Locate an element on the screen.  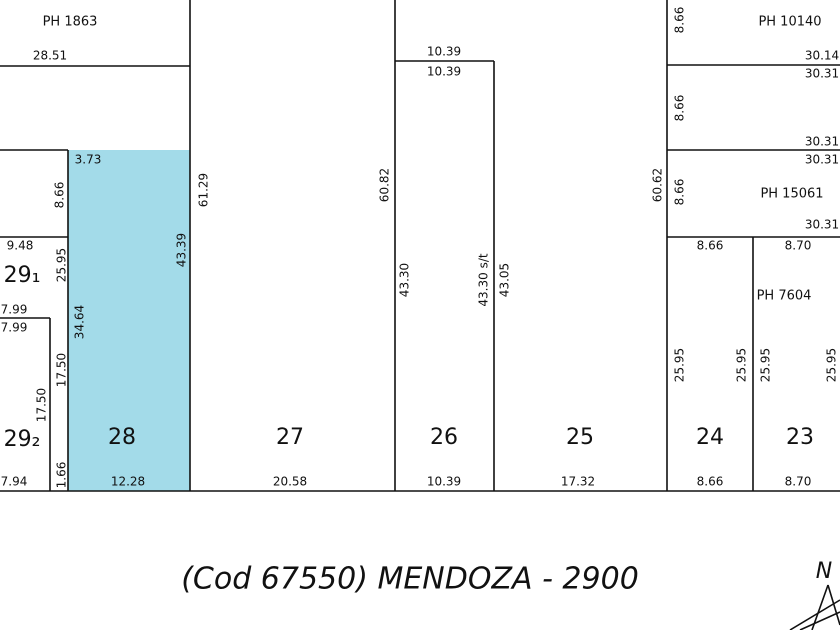
north-label: N is located at coordinates (824, 571).